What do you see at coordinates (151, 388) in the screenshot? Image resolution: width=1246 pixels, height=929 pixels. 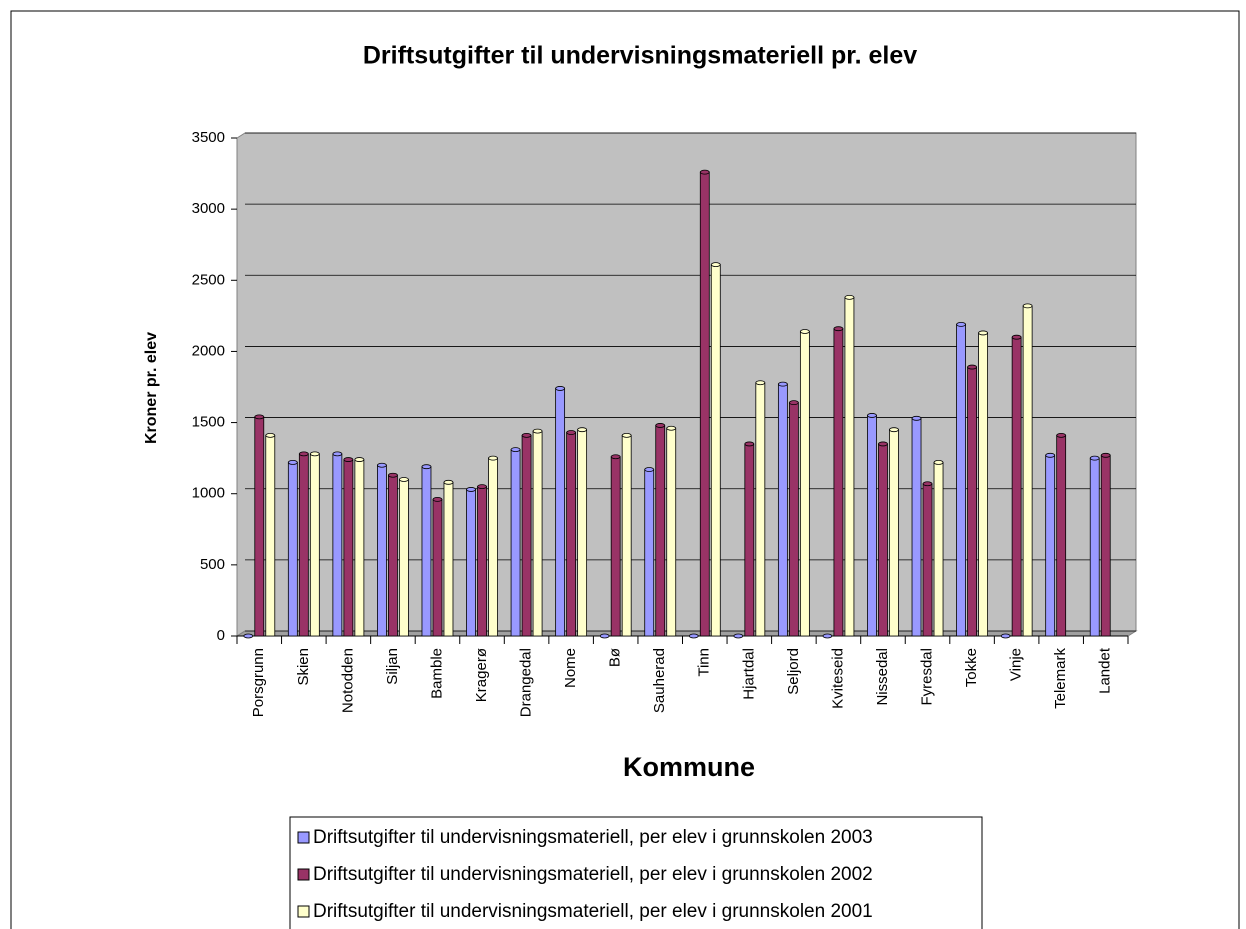 I see `y-axis-label: Kroner pr. elev` at bounding box center [151, 388].